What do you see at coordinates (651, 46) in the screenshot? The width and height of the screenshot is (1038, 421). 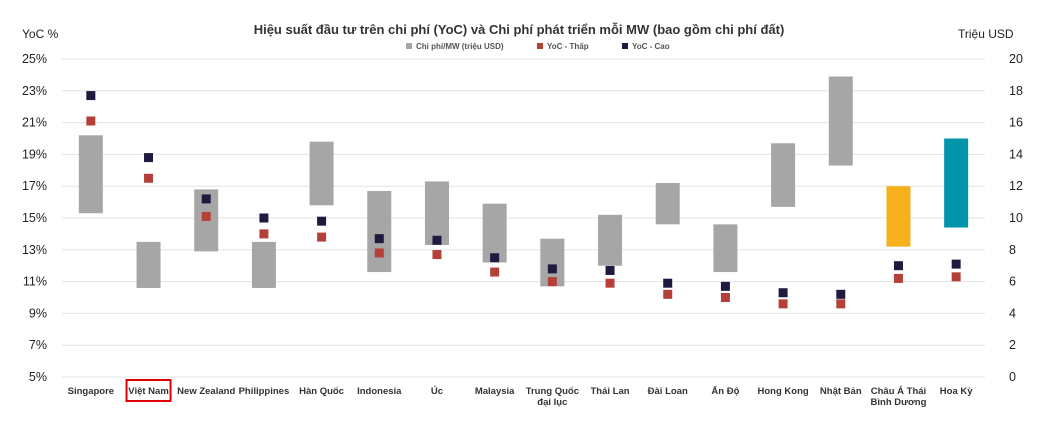 I see `legend-label: YoC - Cao` at bounding box center [651, 46].